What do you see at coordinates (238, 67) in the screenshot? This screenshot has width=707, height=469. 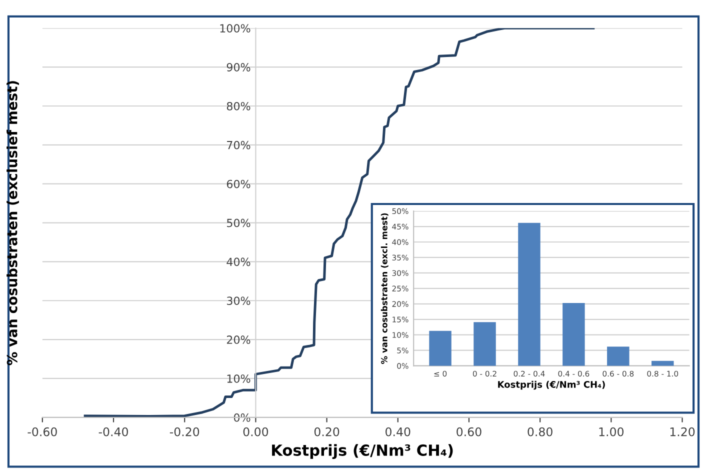 I see `y-tick-label: 90%` at bounding box center [238, 67].